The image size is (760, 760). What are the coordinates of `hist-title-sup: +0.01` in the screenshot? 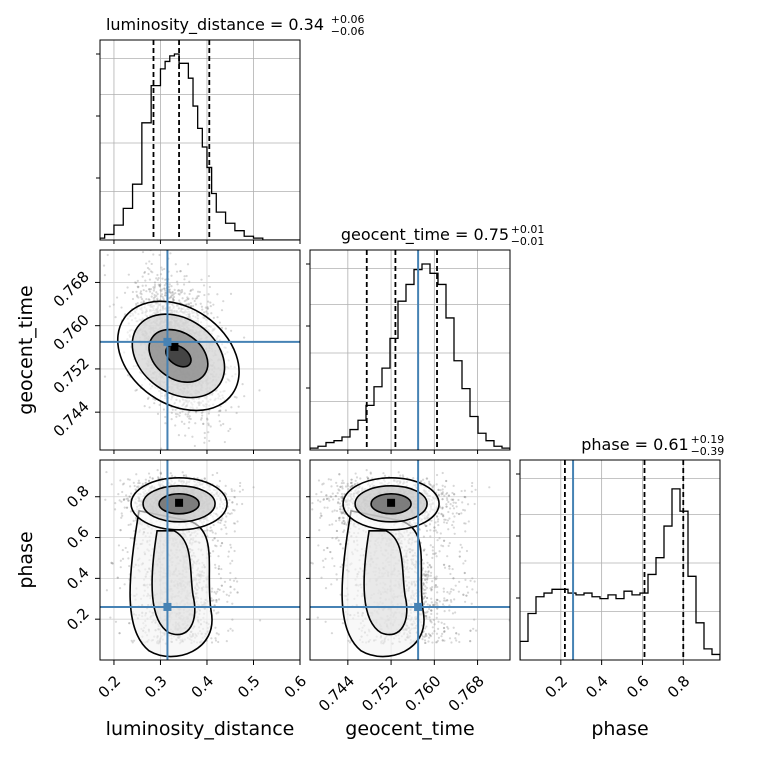 It's located at (528, 229).